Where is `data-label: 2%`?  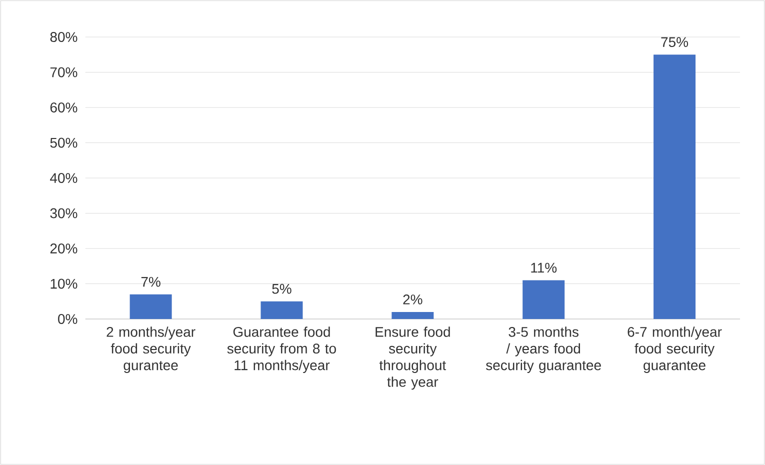 data-label: 2% is located at coordinates (412, 299).